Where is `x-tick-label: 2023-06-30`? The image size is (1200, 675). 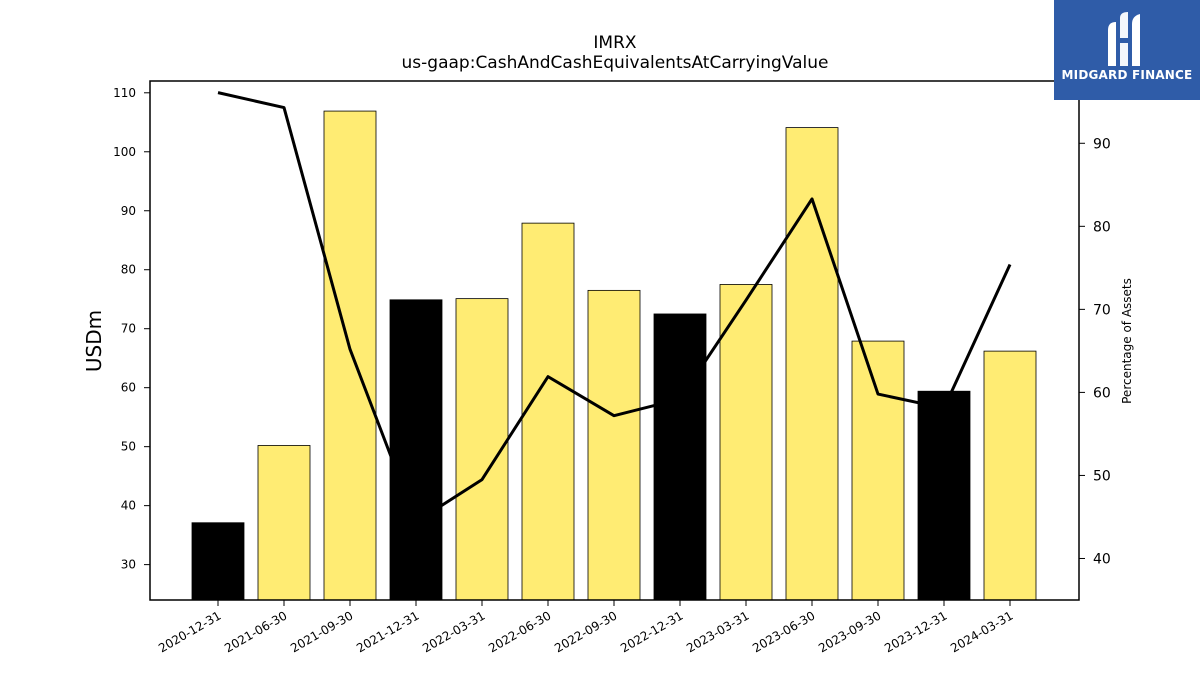 x-tick-label: 2023-06-30 is located at coordinates (783, 631).